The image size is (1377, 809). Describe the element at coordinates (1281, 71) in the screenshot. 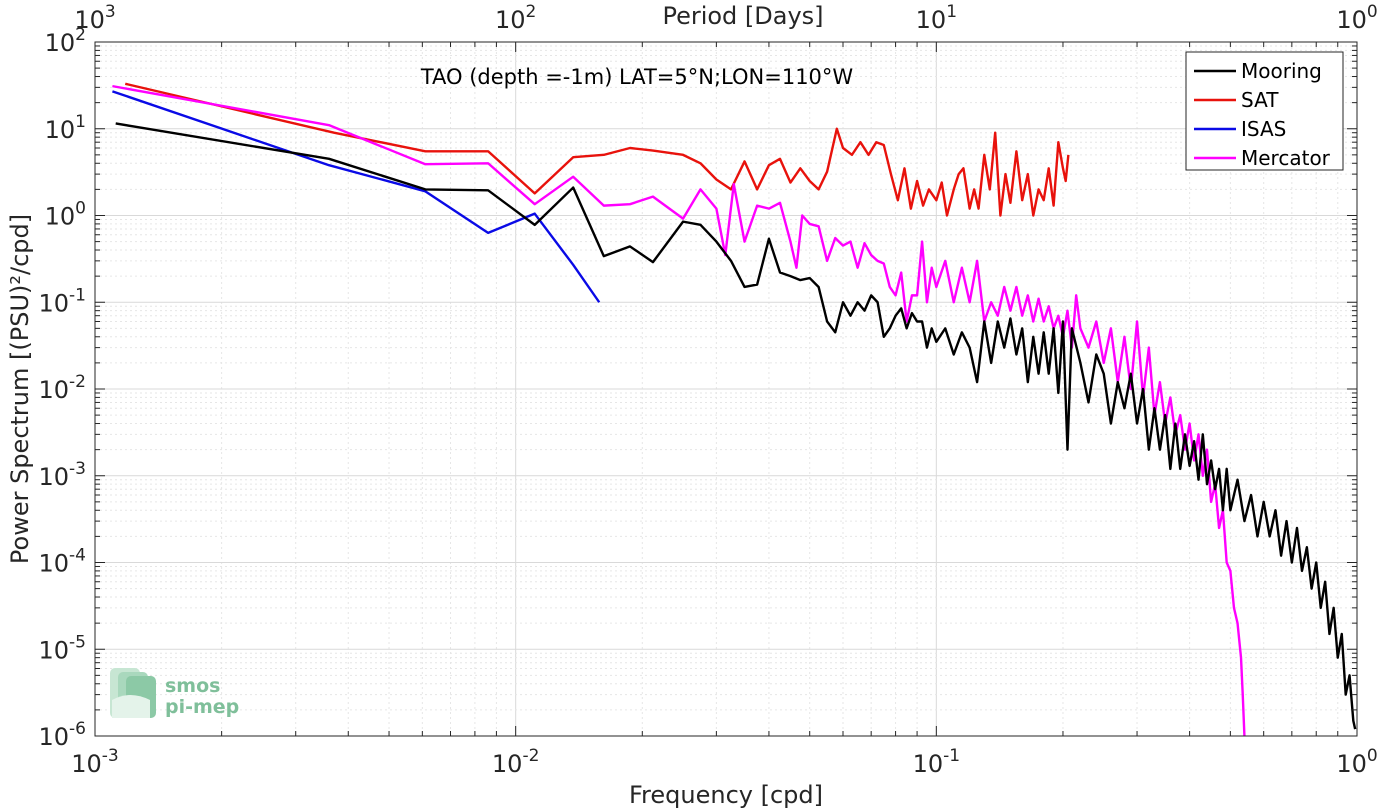

I see `legend-label-mooring: Mooring` at that location.